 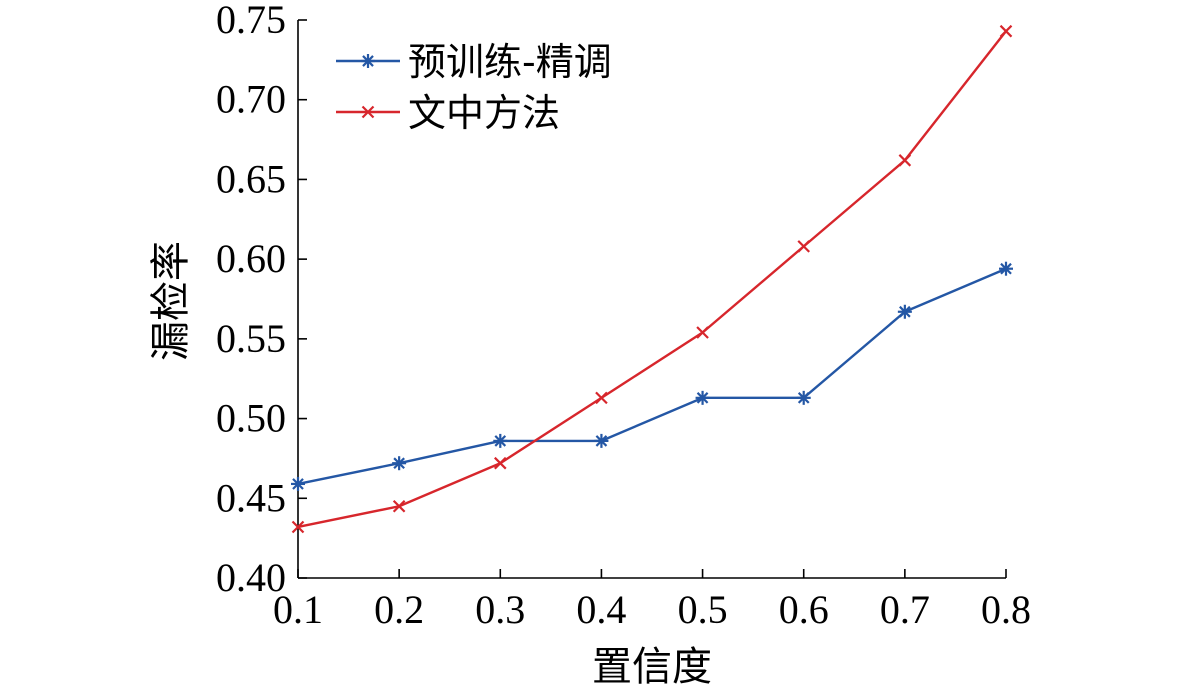 What do you see at coordinates (399, 609) in the screenshot?
I see `x-tick-label: 0.2` at bounding box center [399, 609].